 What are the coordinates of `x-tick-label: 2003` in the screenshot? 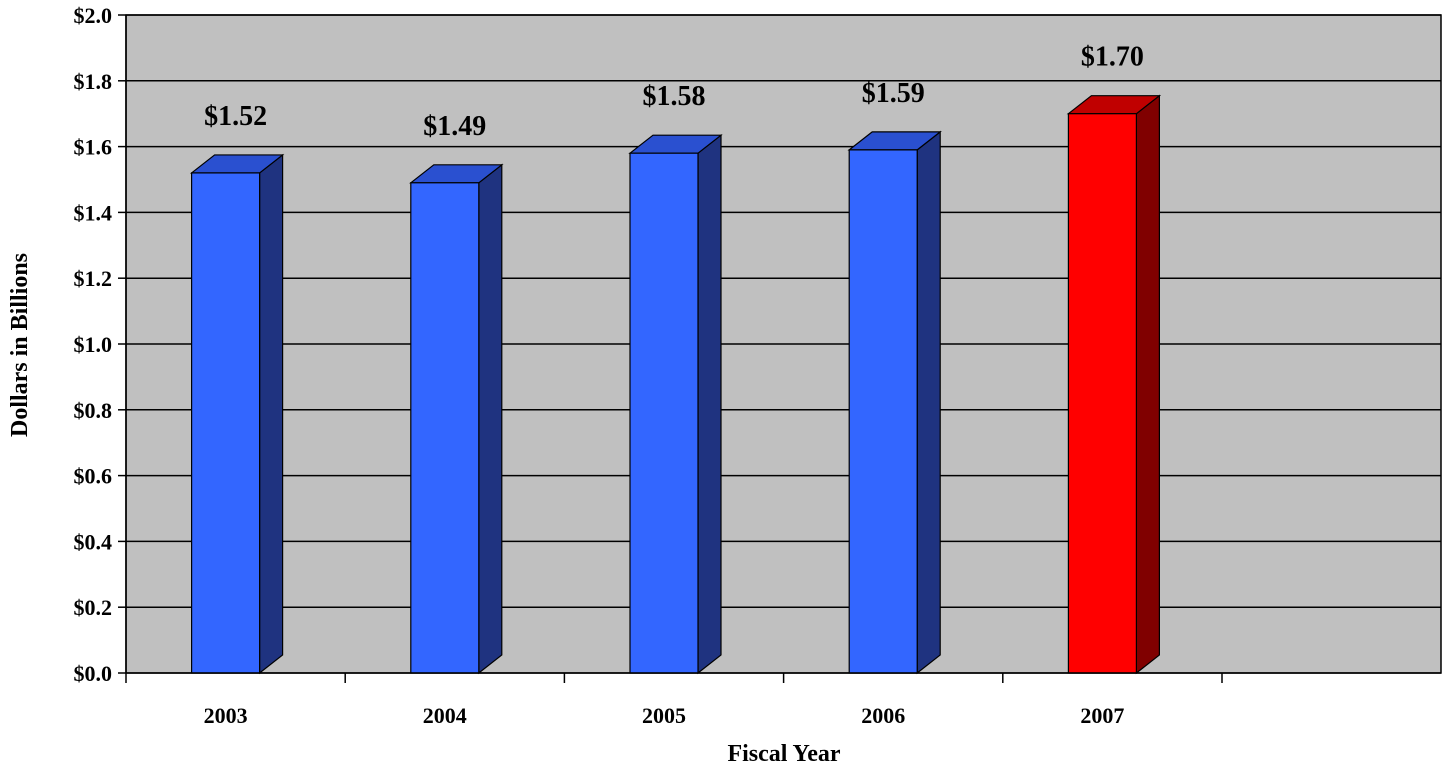 It's located at (226, 715).